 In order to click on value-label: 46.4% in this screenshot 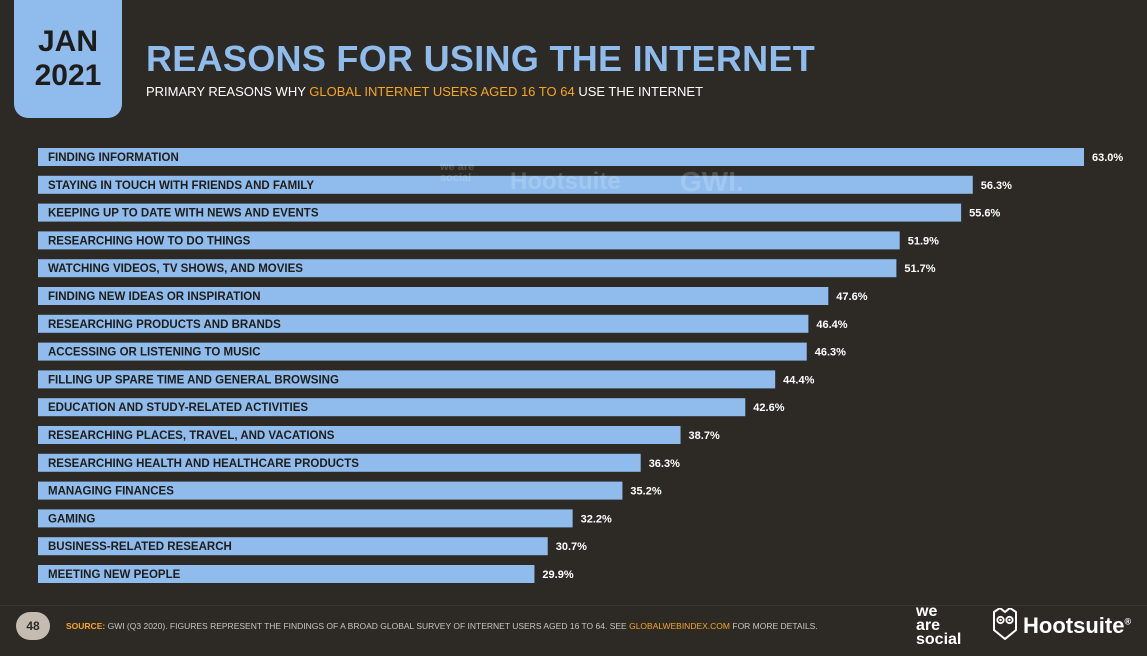, I will do `click(831, 325)`.